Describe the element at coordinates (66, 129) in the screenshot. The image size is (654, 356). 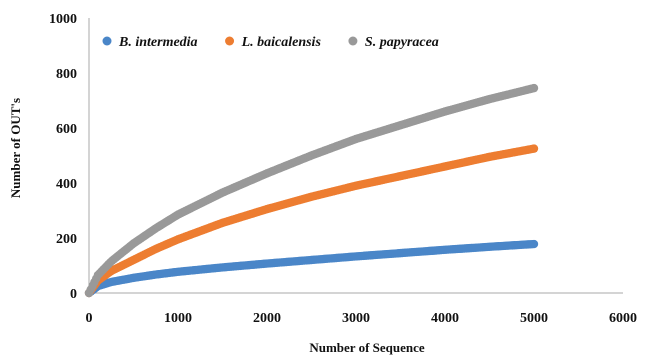
I see `y-tick-label: 600` at that location.